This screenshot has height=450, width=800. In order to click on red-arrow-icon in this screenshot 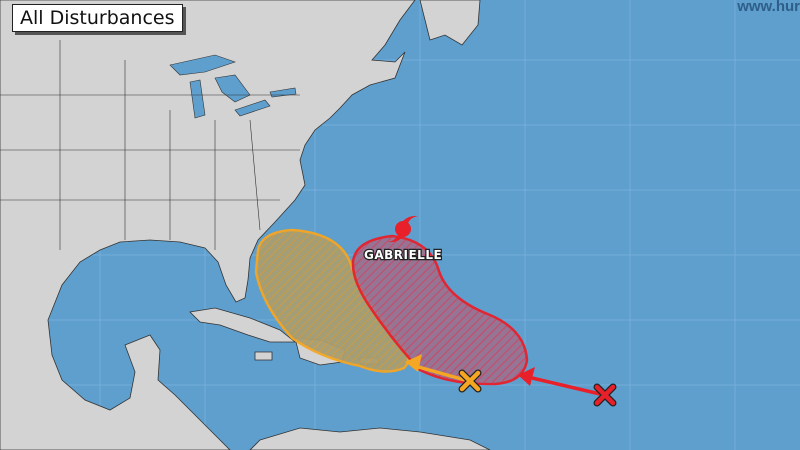, I will do `click(526, 376)`.